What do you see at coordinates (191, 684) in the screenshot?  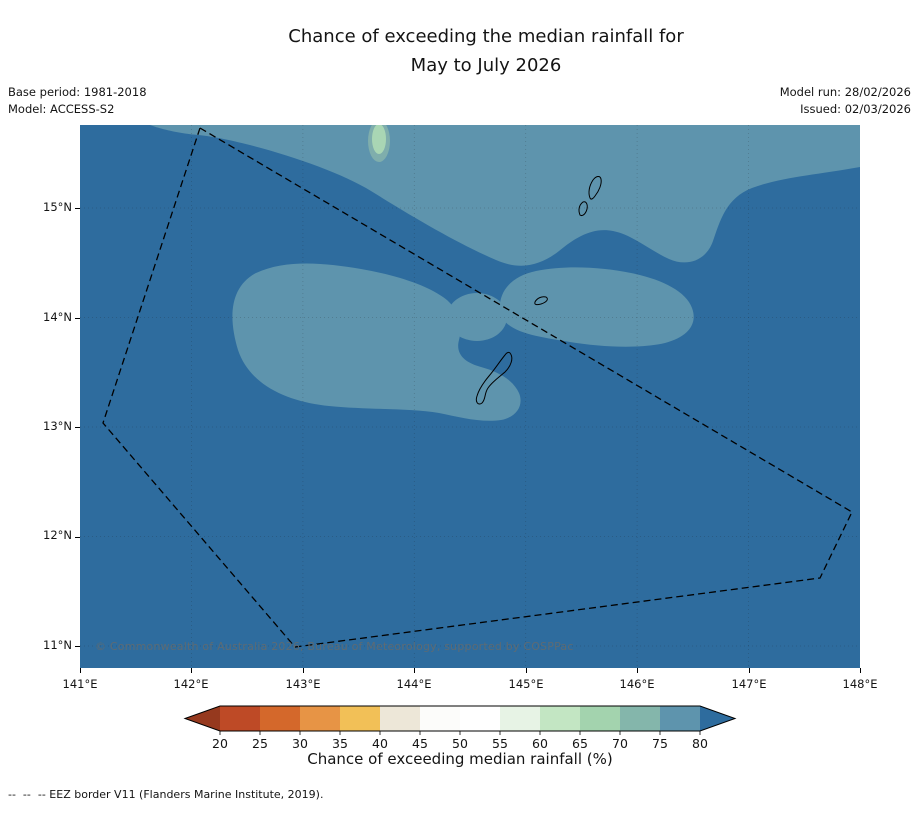 I see `x-axis-label-142e: 142°E` at bounding box center [191, 684].